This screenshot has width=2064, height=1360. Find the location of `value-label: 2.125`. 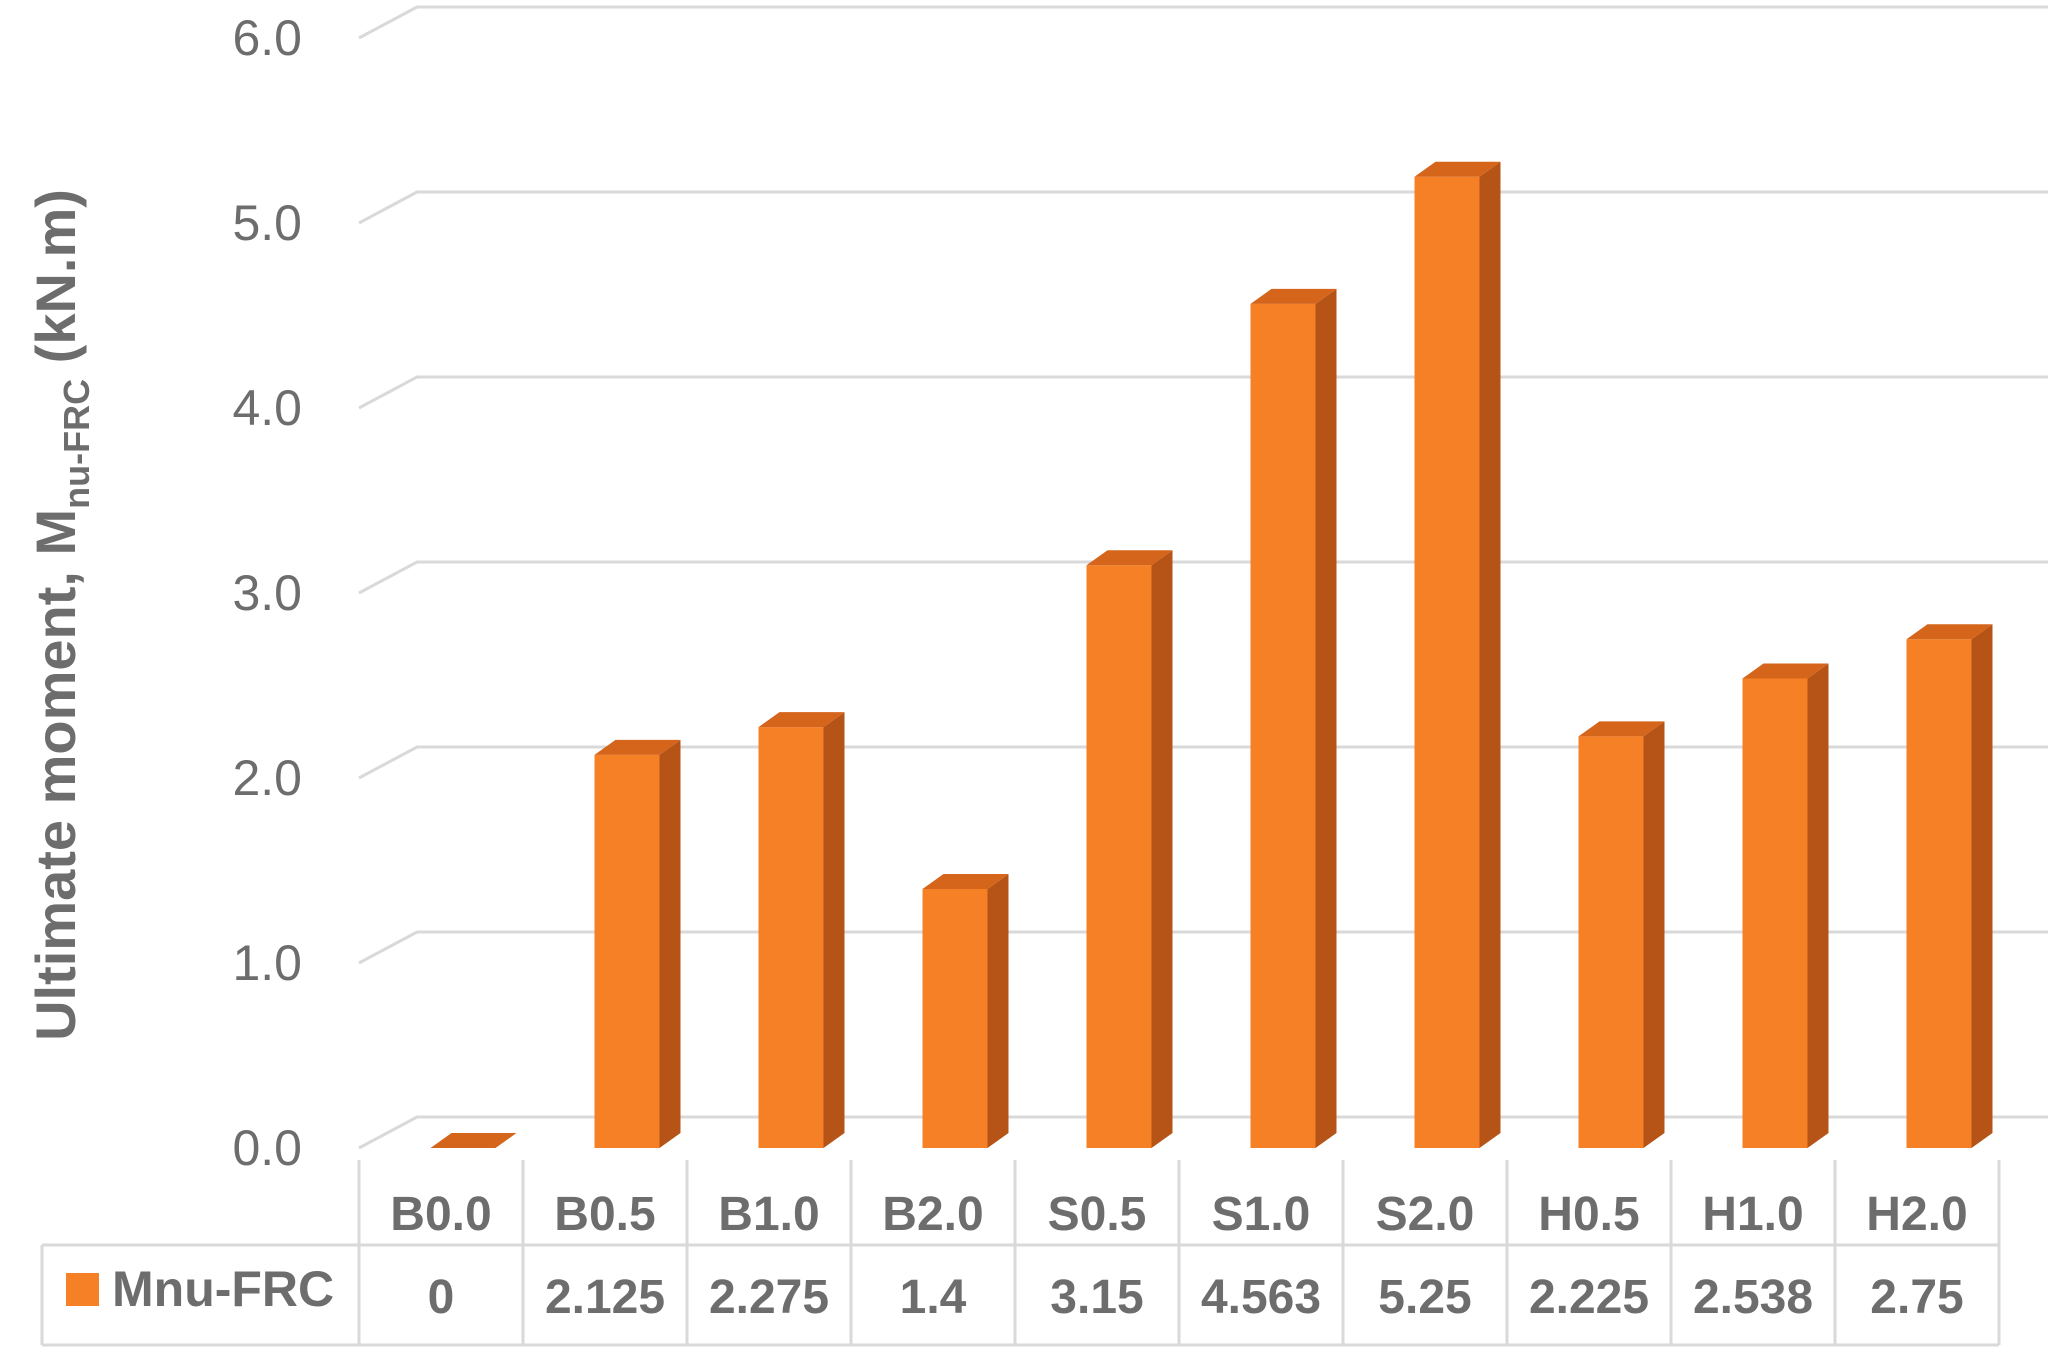

value-label: 2.125 is located at coordinates (605, 1297).